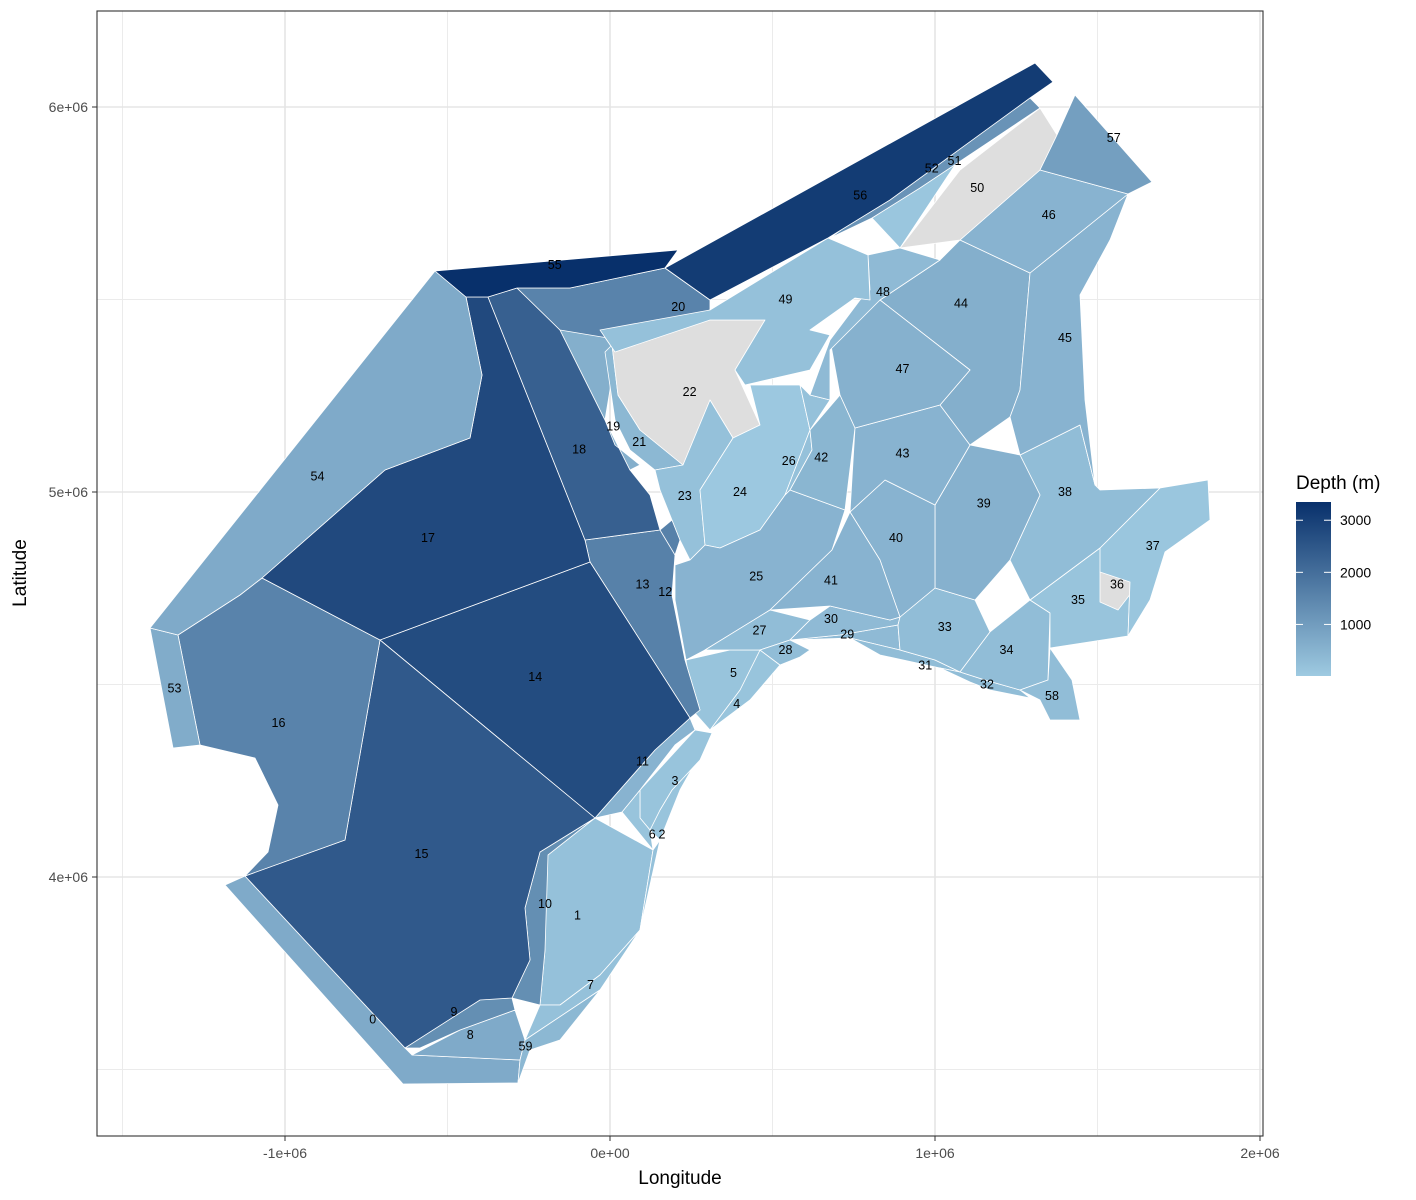 This screenshot has height=1200, width=1416. What do you see at coordinates (1260, 1153) in the screenshot?
I see `x-tick-label: 2e+06` at bounding box center [1260, 1153].